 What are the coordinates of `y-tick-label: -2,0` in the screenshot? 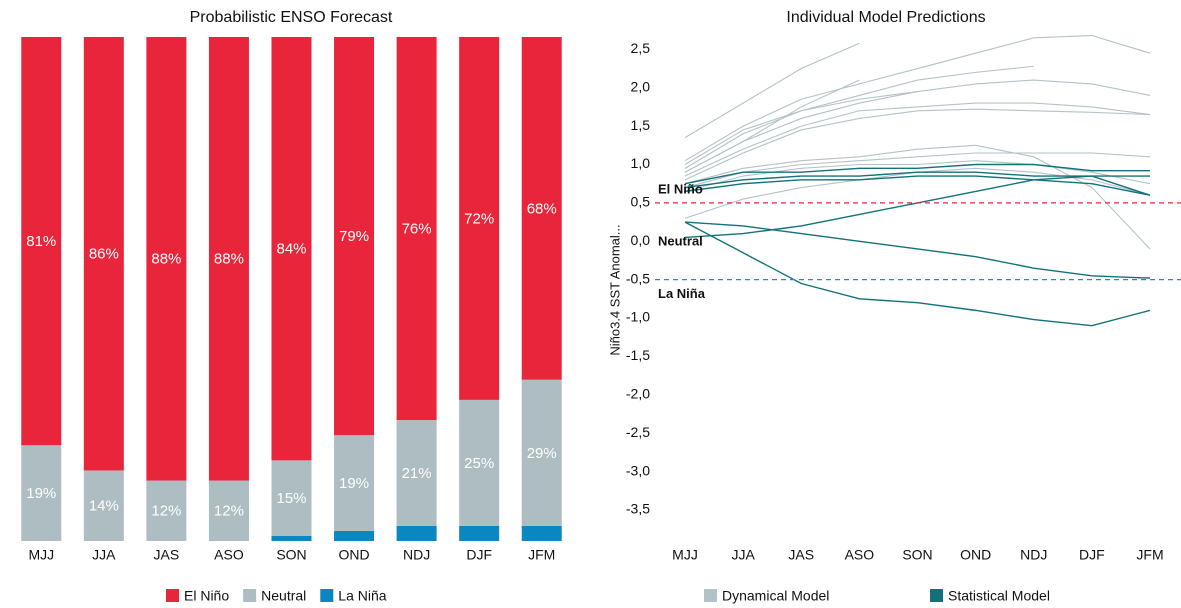 It's located at (638, 394).